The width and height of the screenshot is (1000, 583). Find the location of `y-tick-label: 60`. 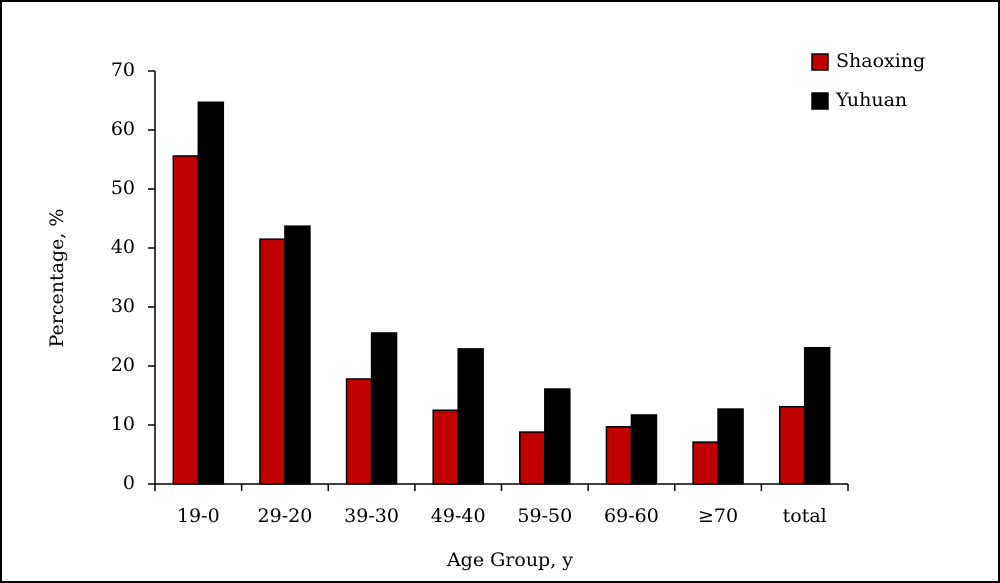

y-tick-label: 60 is located at coordinates (123, 129).